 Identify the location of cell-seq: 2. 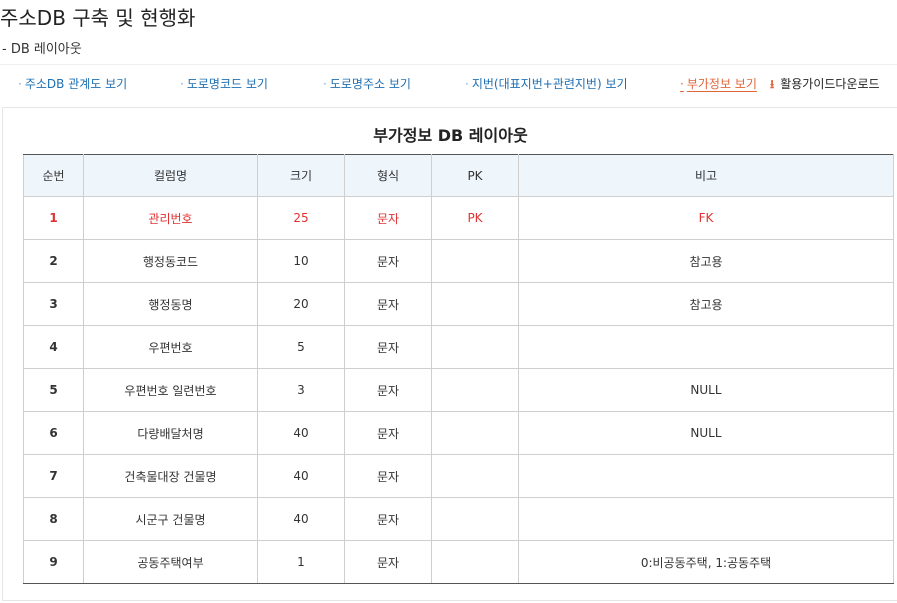
(53, 261).